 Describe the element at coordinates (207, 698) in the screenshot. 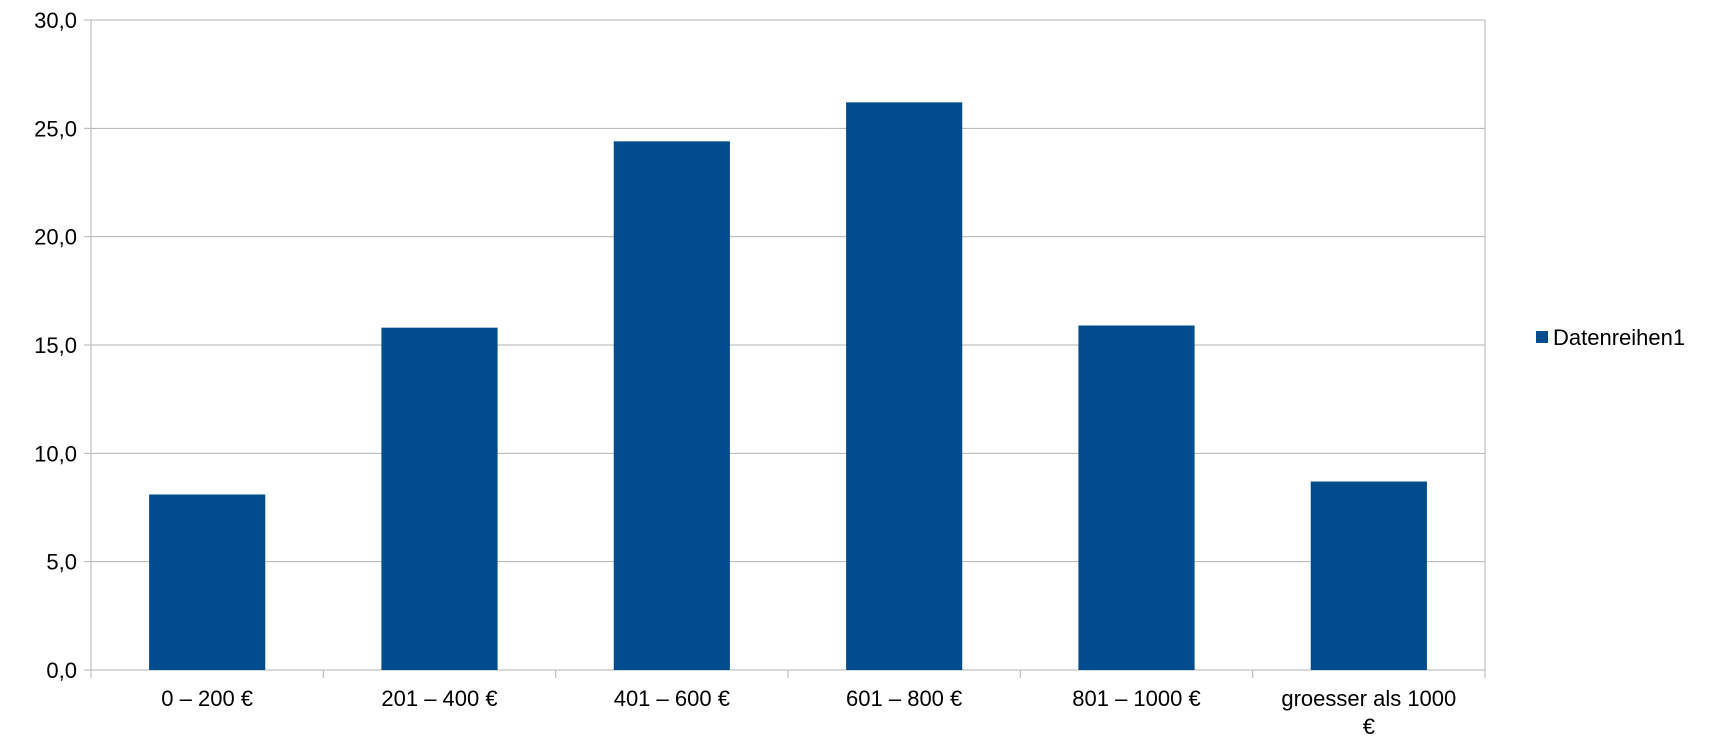

I see `x-tick-label: 0 – 200 €` at that location.